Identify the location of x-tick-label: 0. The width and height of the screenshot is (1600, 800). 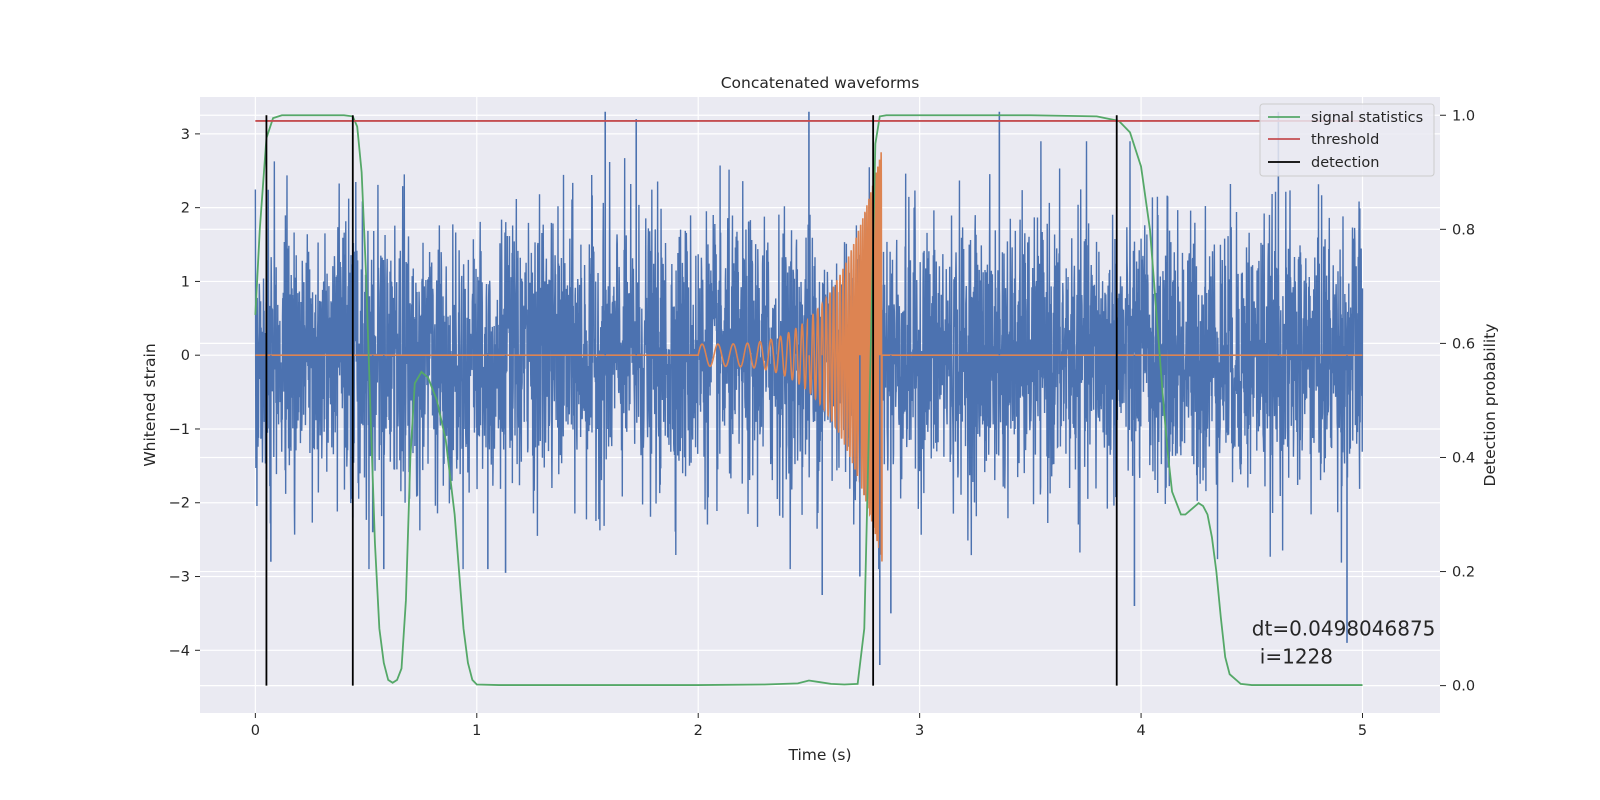
(255, 731).